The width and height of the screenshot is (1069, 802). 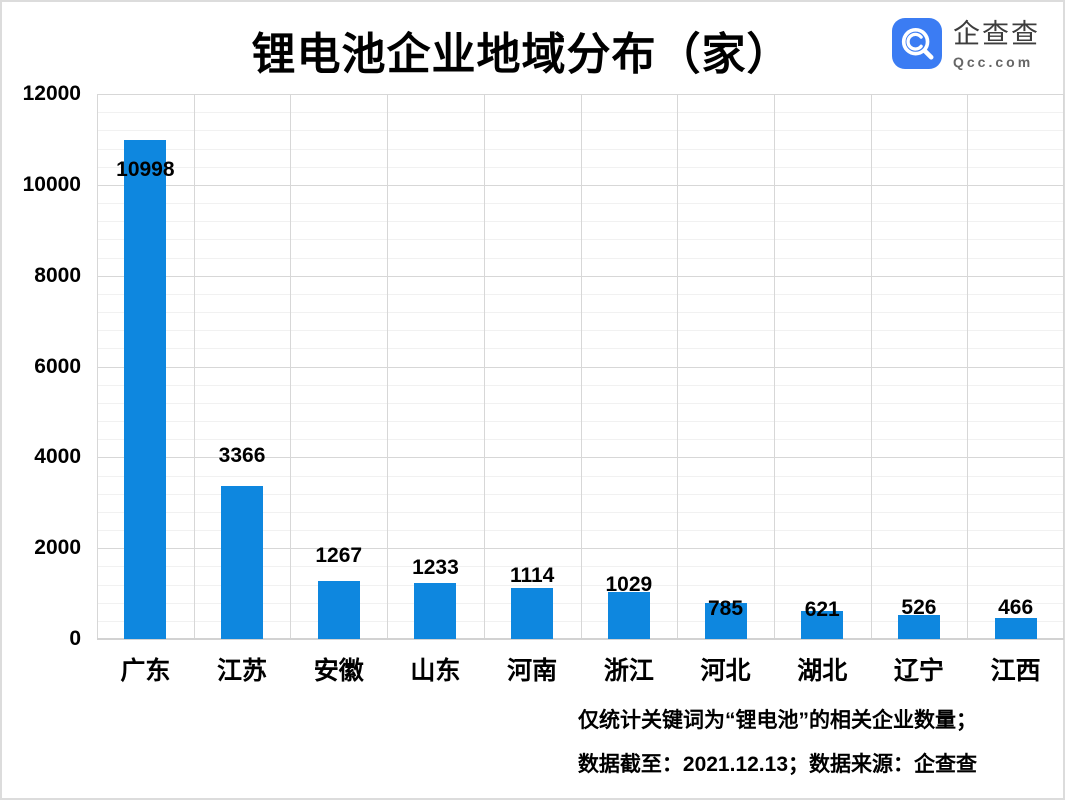 What do you see at coordinates (57, 457) in the screenshot?
I see `y-tick-label: 4000` at bounding box center [57, 457].